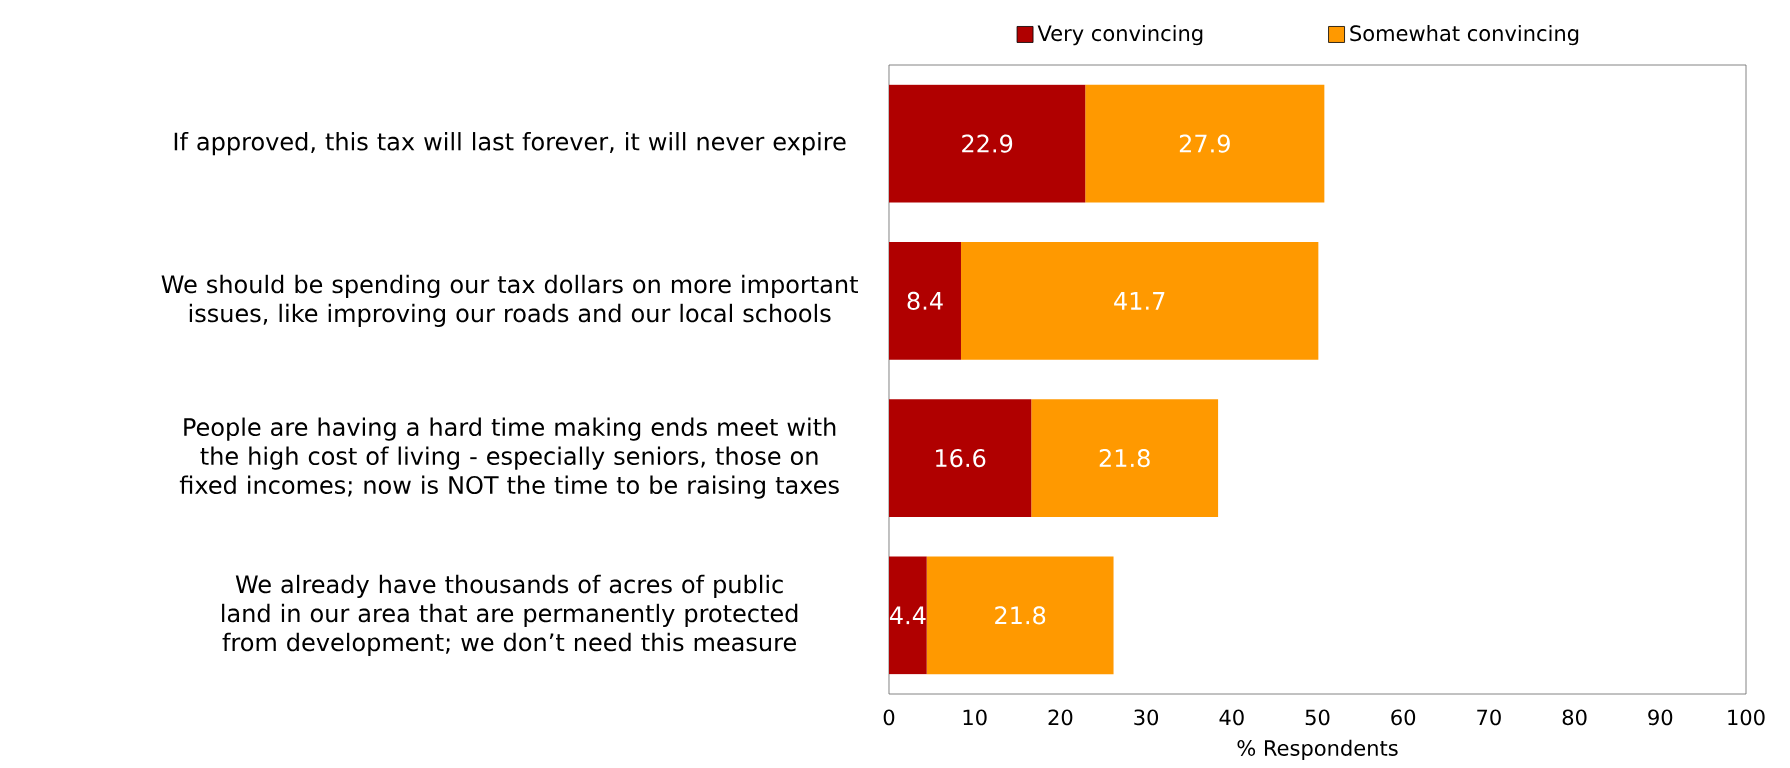 This screenshot has width=1790, height=768. What do you see at coordinates (889, 717) in the screenshot?
I see `x-tick-label: 0` at bounding box center [889, 717].